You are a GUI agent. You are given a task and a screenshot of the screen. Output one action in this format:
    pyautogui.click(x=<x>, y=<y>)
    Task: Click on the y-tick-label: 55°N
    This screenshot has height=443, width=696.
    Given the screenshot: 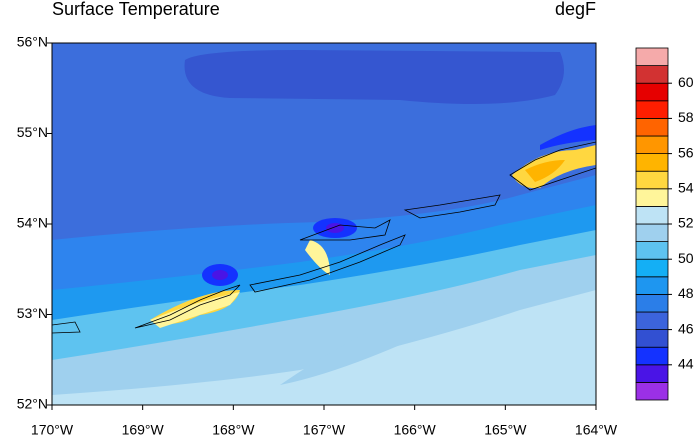 What is the action you would take?
    pyautogui.click(x=32, y=132)
    